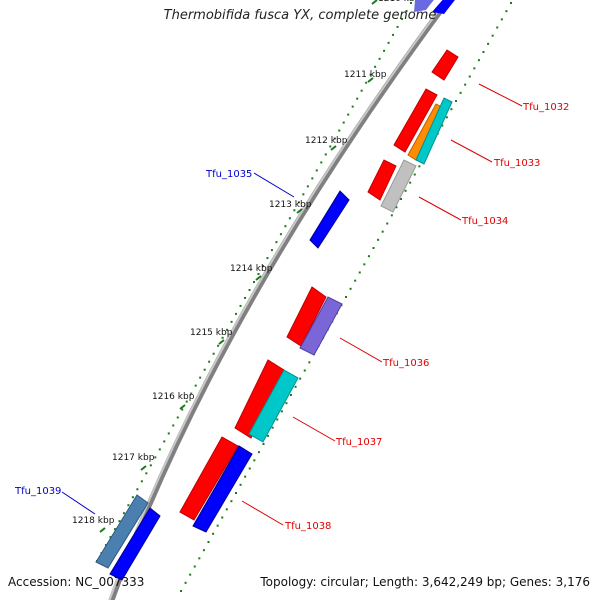 Image resolution: width=600 pixels, height=600 pixels. I want to click on kbp-tick-label: 1214 kbp, so click(251, 269).